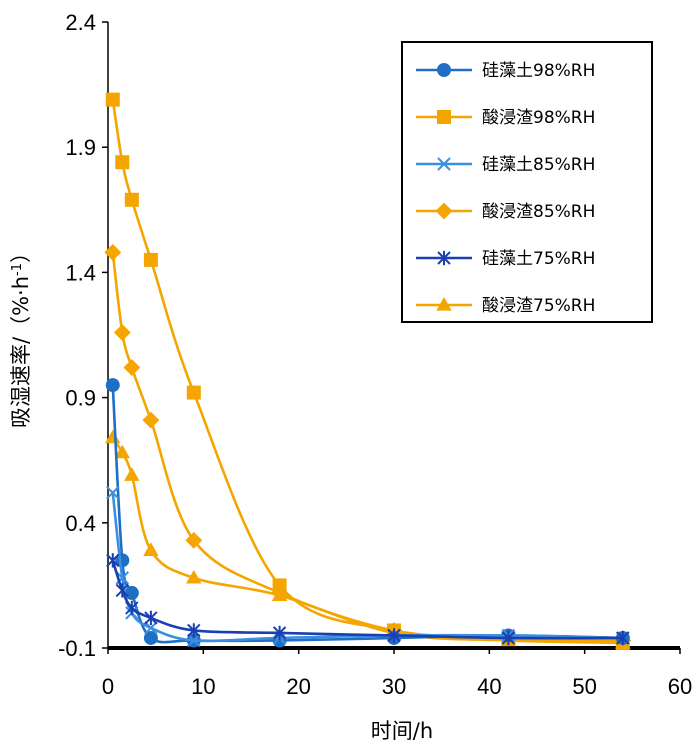 The height and width of the screenshot is (747, 700). I want to click on series-2-point-0-b, so click(113, 493).